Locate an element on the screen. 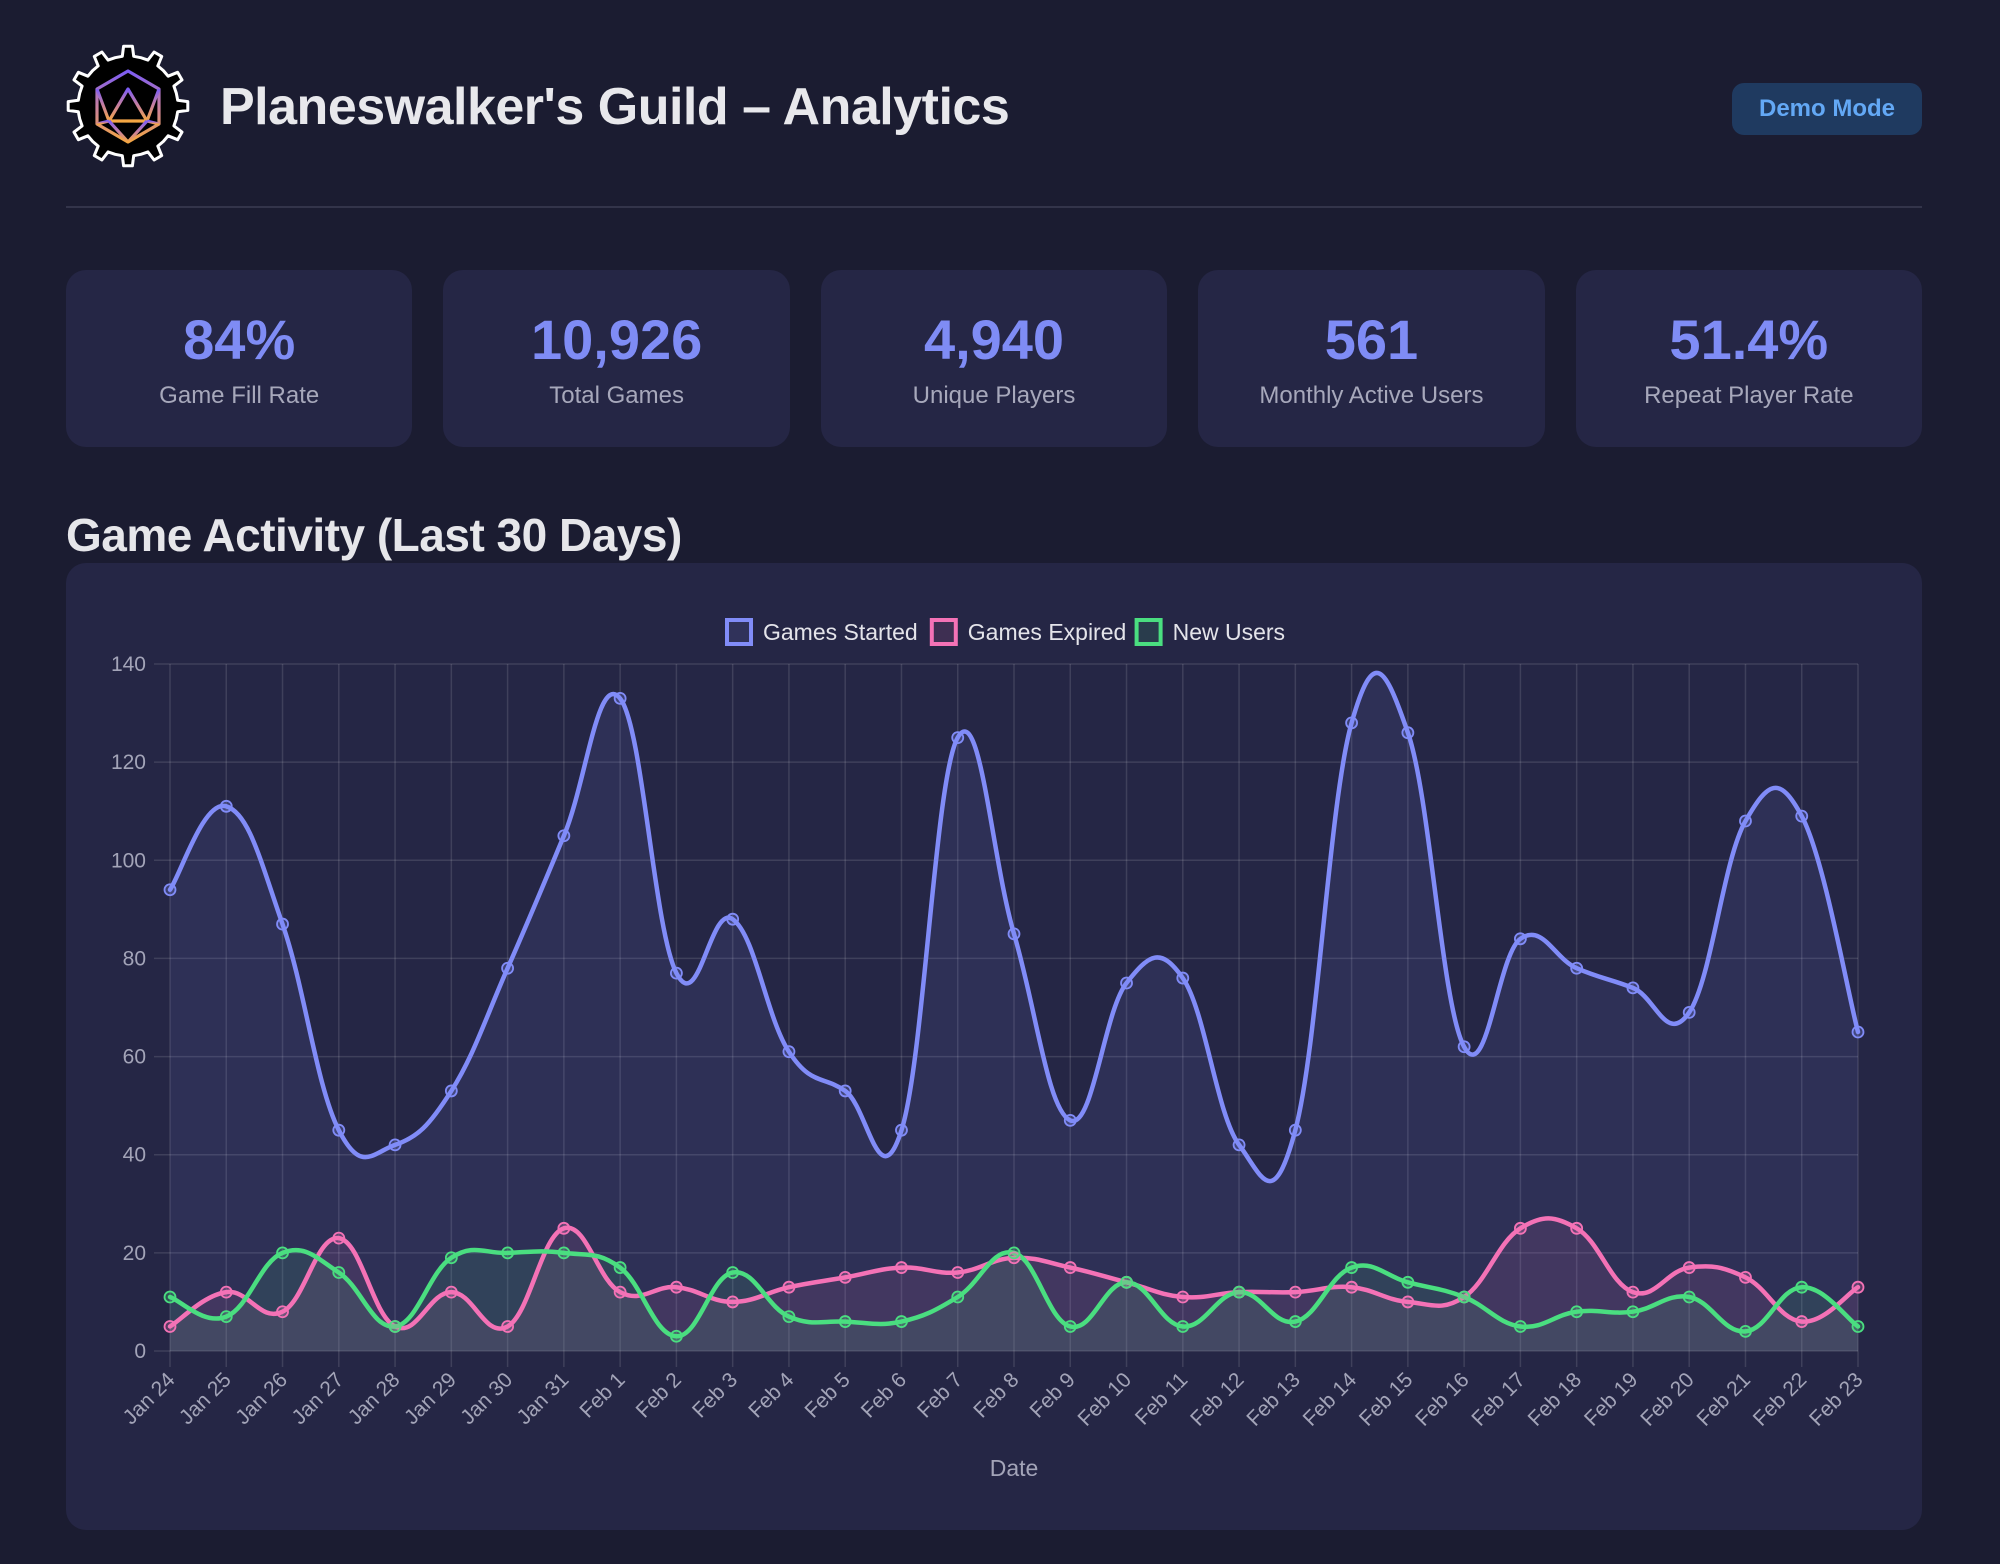 The width and height of the screenshot is (2000, 1564). stat-label: Repeat Player Rate is located at coordinates (1749, 395).